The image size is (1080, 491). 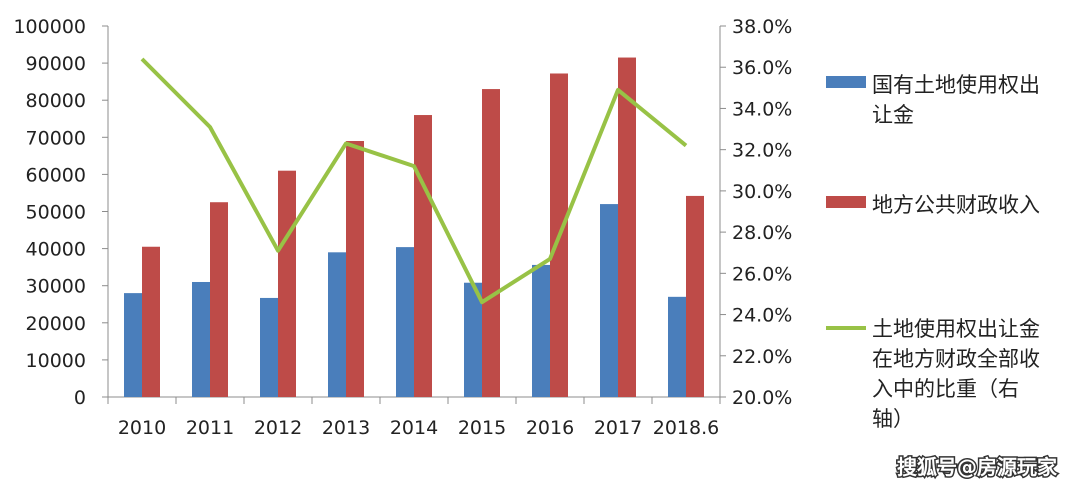 I want to click on left-tick-label: 0, so click(x=80, y=398).